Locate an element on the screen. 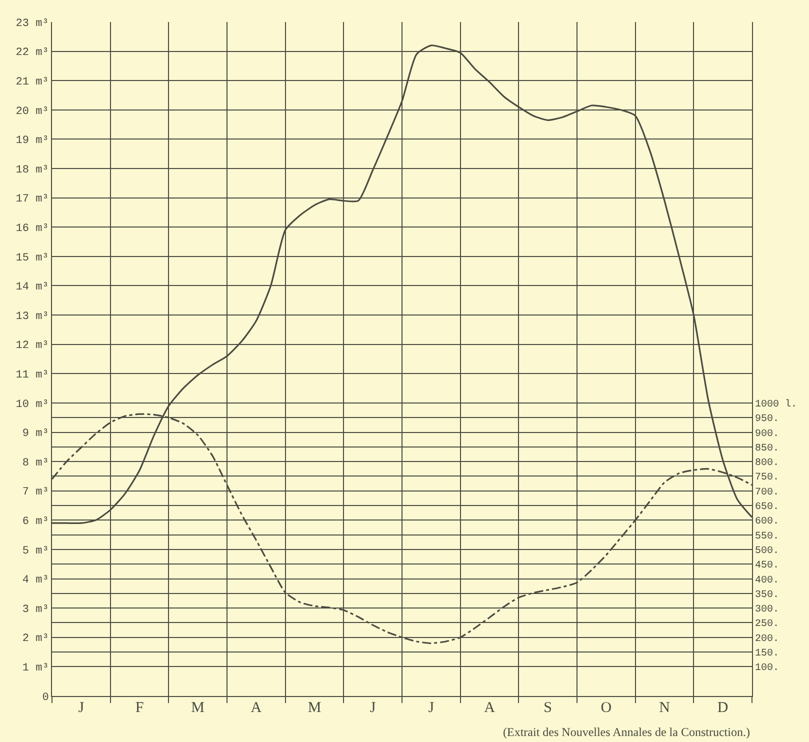  y2-tick-label: 650. is located at coordinates (767, 508).